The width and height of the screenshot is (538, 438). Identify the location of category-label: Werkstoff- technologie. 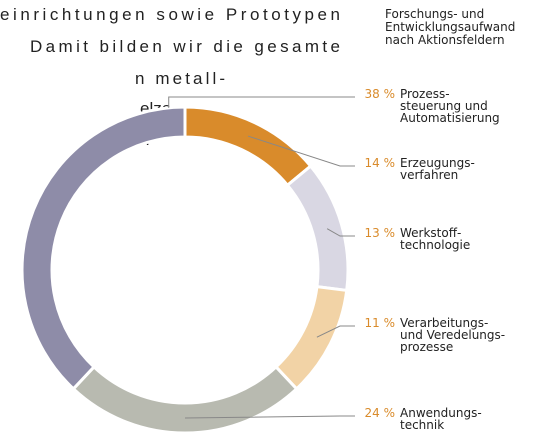
(435, 239).